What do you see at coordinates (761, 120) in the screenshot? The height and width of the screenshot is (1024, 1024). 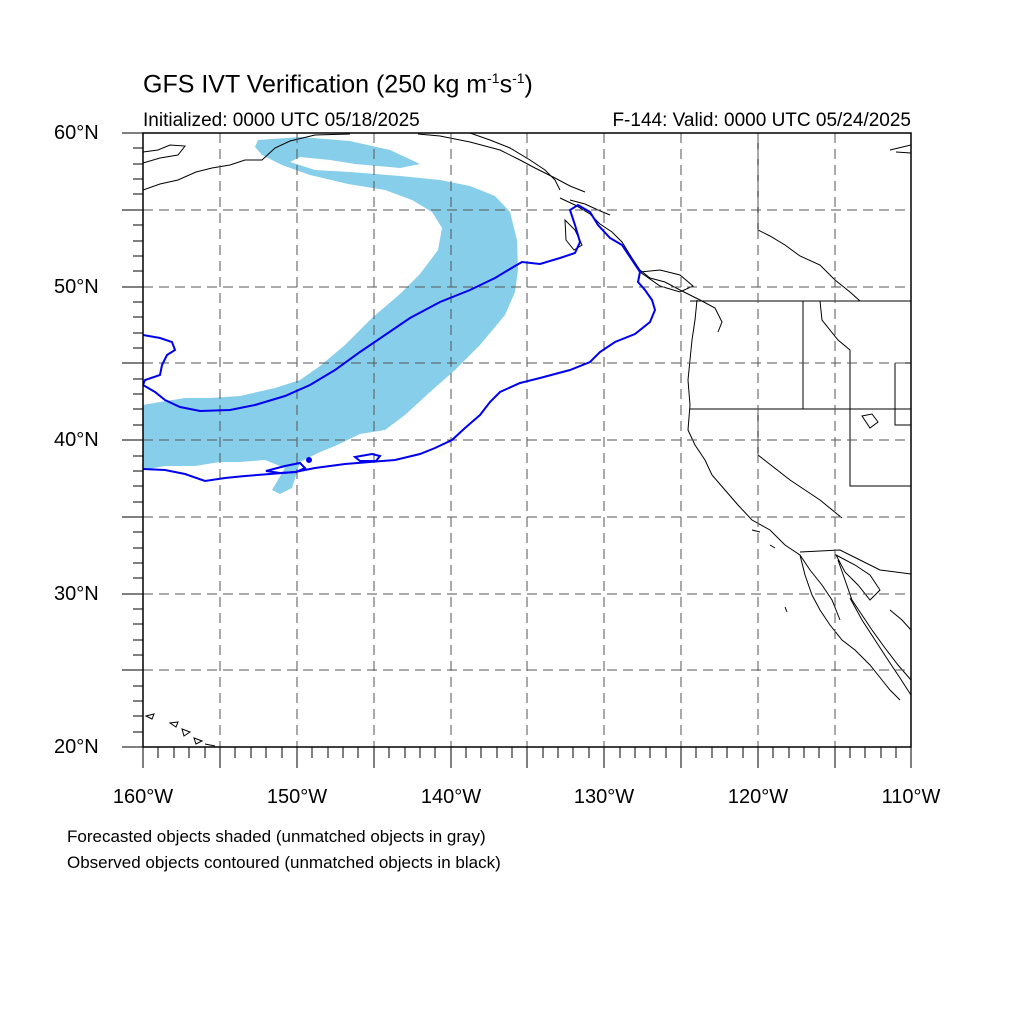 I see `valid-time-label: F-144: Valid: 0000 UTC 05/24/2025` at bounding box center [761, 120].